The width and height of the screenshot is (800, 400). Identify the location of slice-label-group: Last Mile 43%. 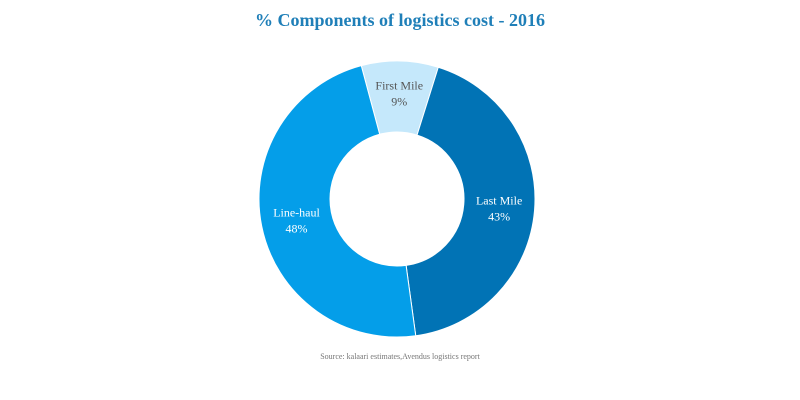
(499, 209).